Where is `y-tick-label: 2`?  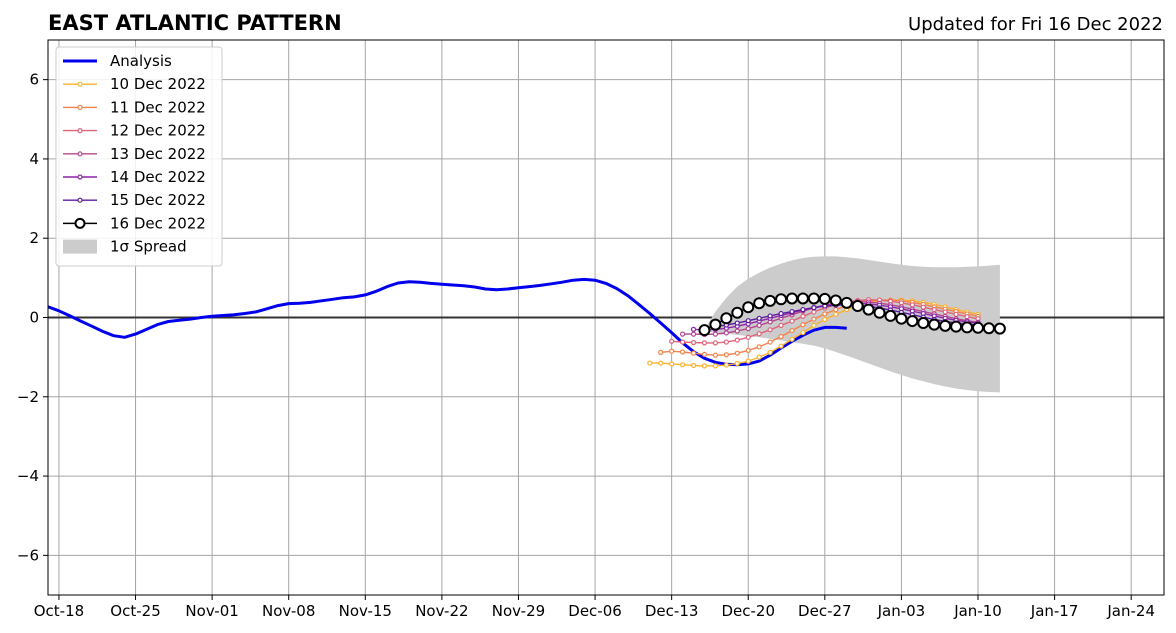
y-tick-label: 2 is located at coordinates (34, 238).